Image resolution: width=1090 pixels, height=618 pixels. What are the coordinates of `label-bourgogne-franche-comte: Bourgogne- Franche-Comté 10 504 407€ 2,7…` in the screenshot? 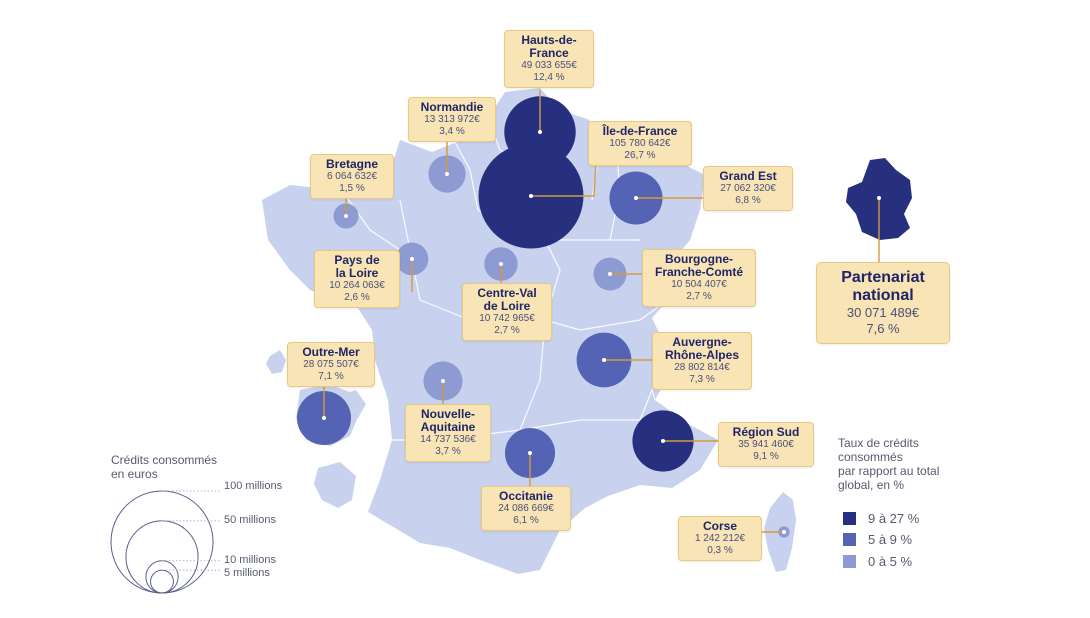 It's located at (699, 278).